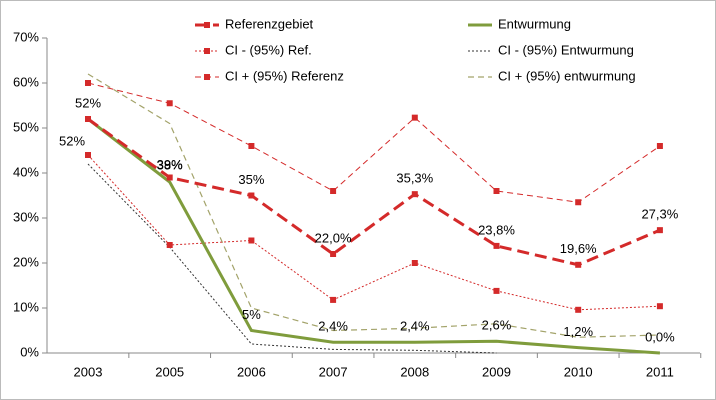  What do you see at coordinates (578, 331) in the screenshot?
I see `data-label: 1,2%` at bounding box center [578, 331].